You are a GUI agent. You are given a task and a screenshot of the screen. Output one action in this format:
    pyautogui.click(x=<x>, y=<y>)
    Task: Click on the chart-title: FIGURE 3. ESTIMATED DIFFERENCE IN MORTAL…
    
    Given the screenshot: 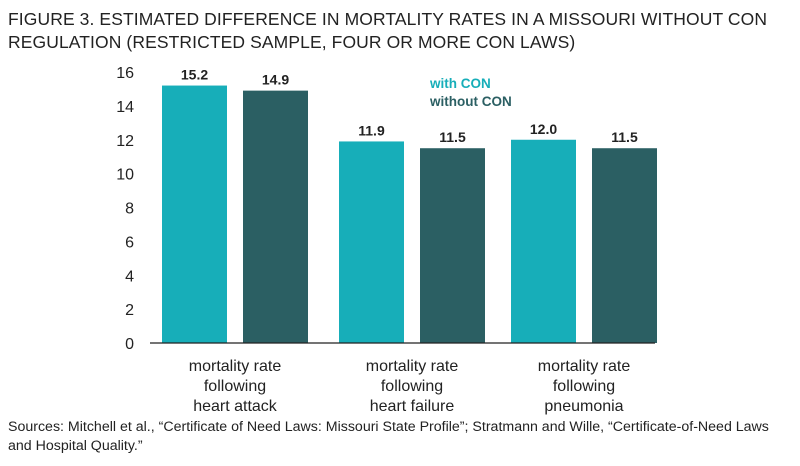 What is the action you would take?
    pyautogui.click(x=388, y=30)
    